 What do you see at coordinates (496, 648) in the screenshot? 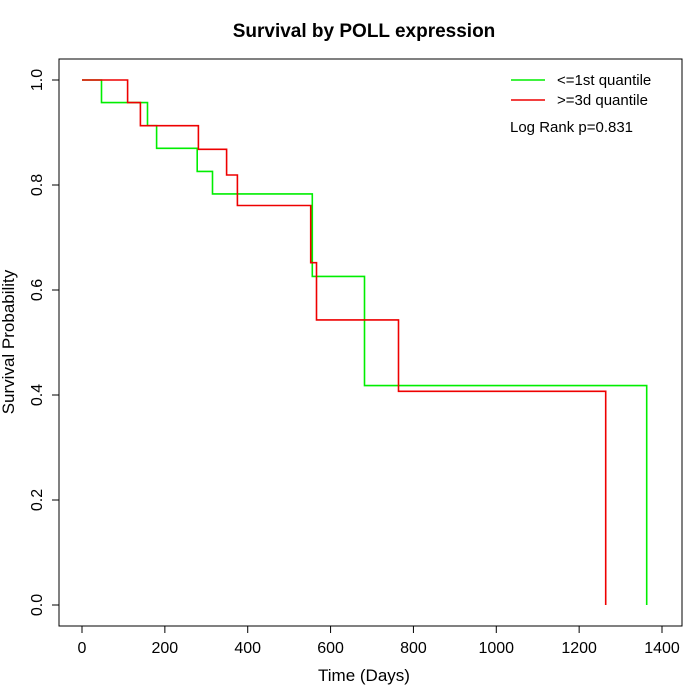
I see `x-tick-label: 1000` at bounding box center [496, 648].